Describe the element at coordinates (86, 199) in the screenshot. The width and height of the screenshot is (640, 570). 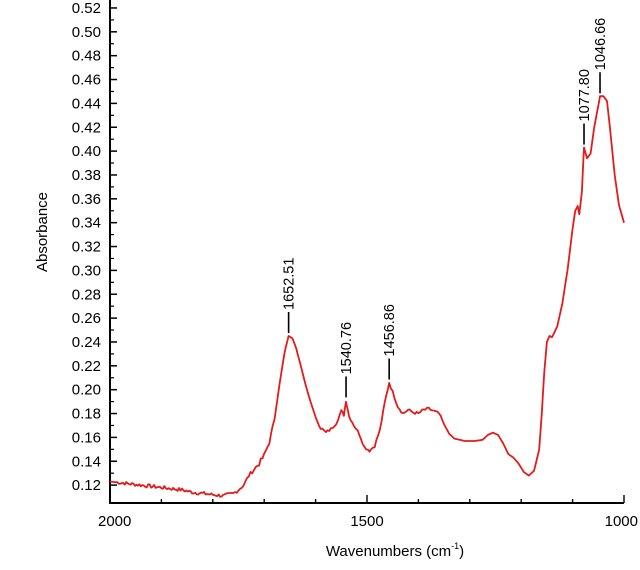
I see `y-tick-label: 0.36` at that location.